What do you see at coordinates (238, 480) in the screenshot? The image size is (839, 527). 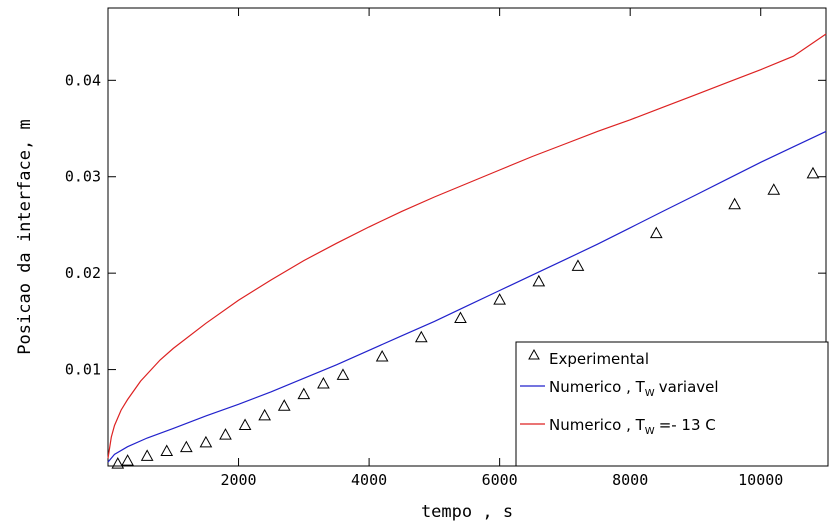 I see `x-tick-label: 2000` at bounding box center [238, 480].